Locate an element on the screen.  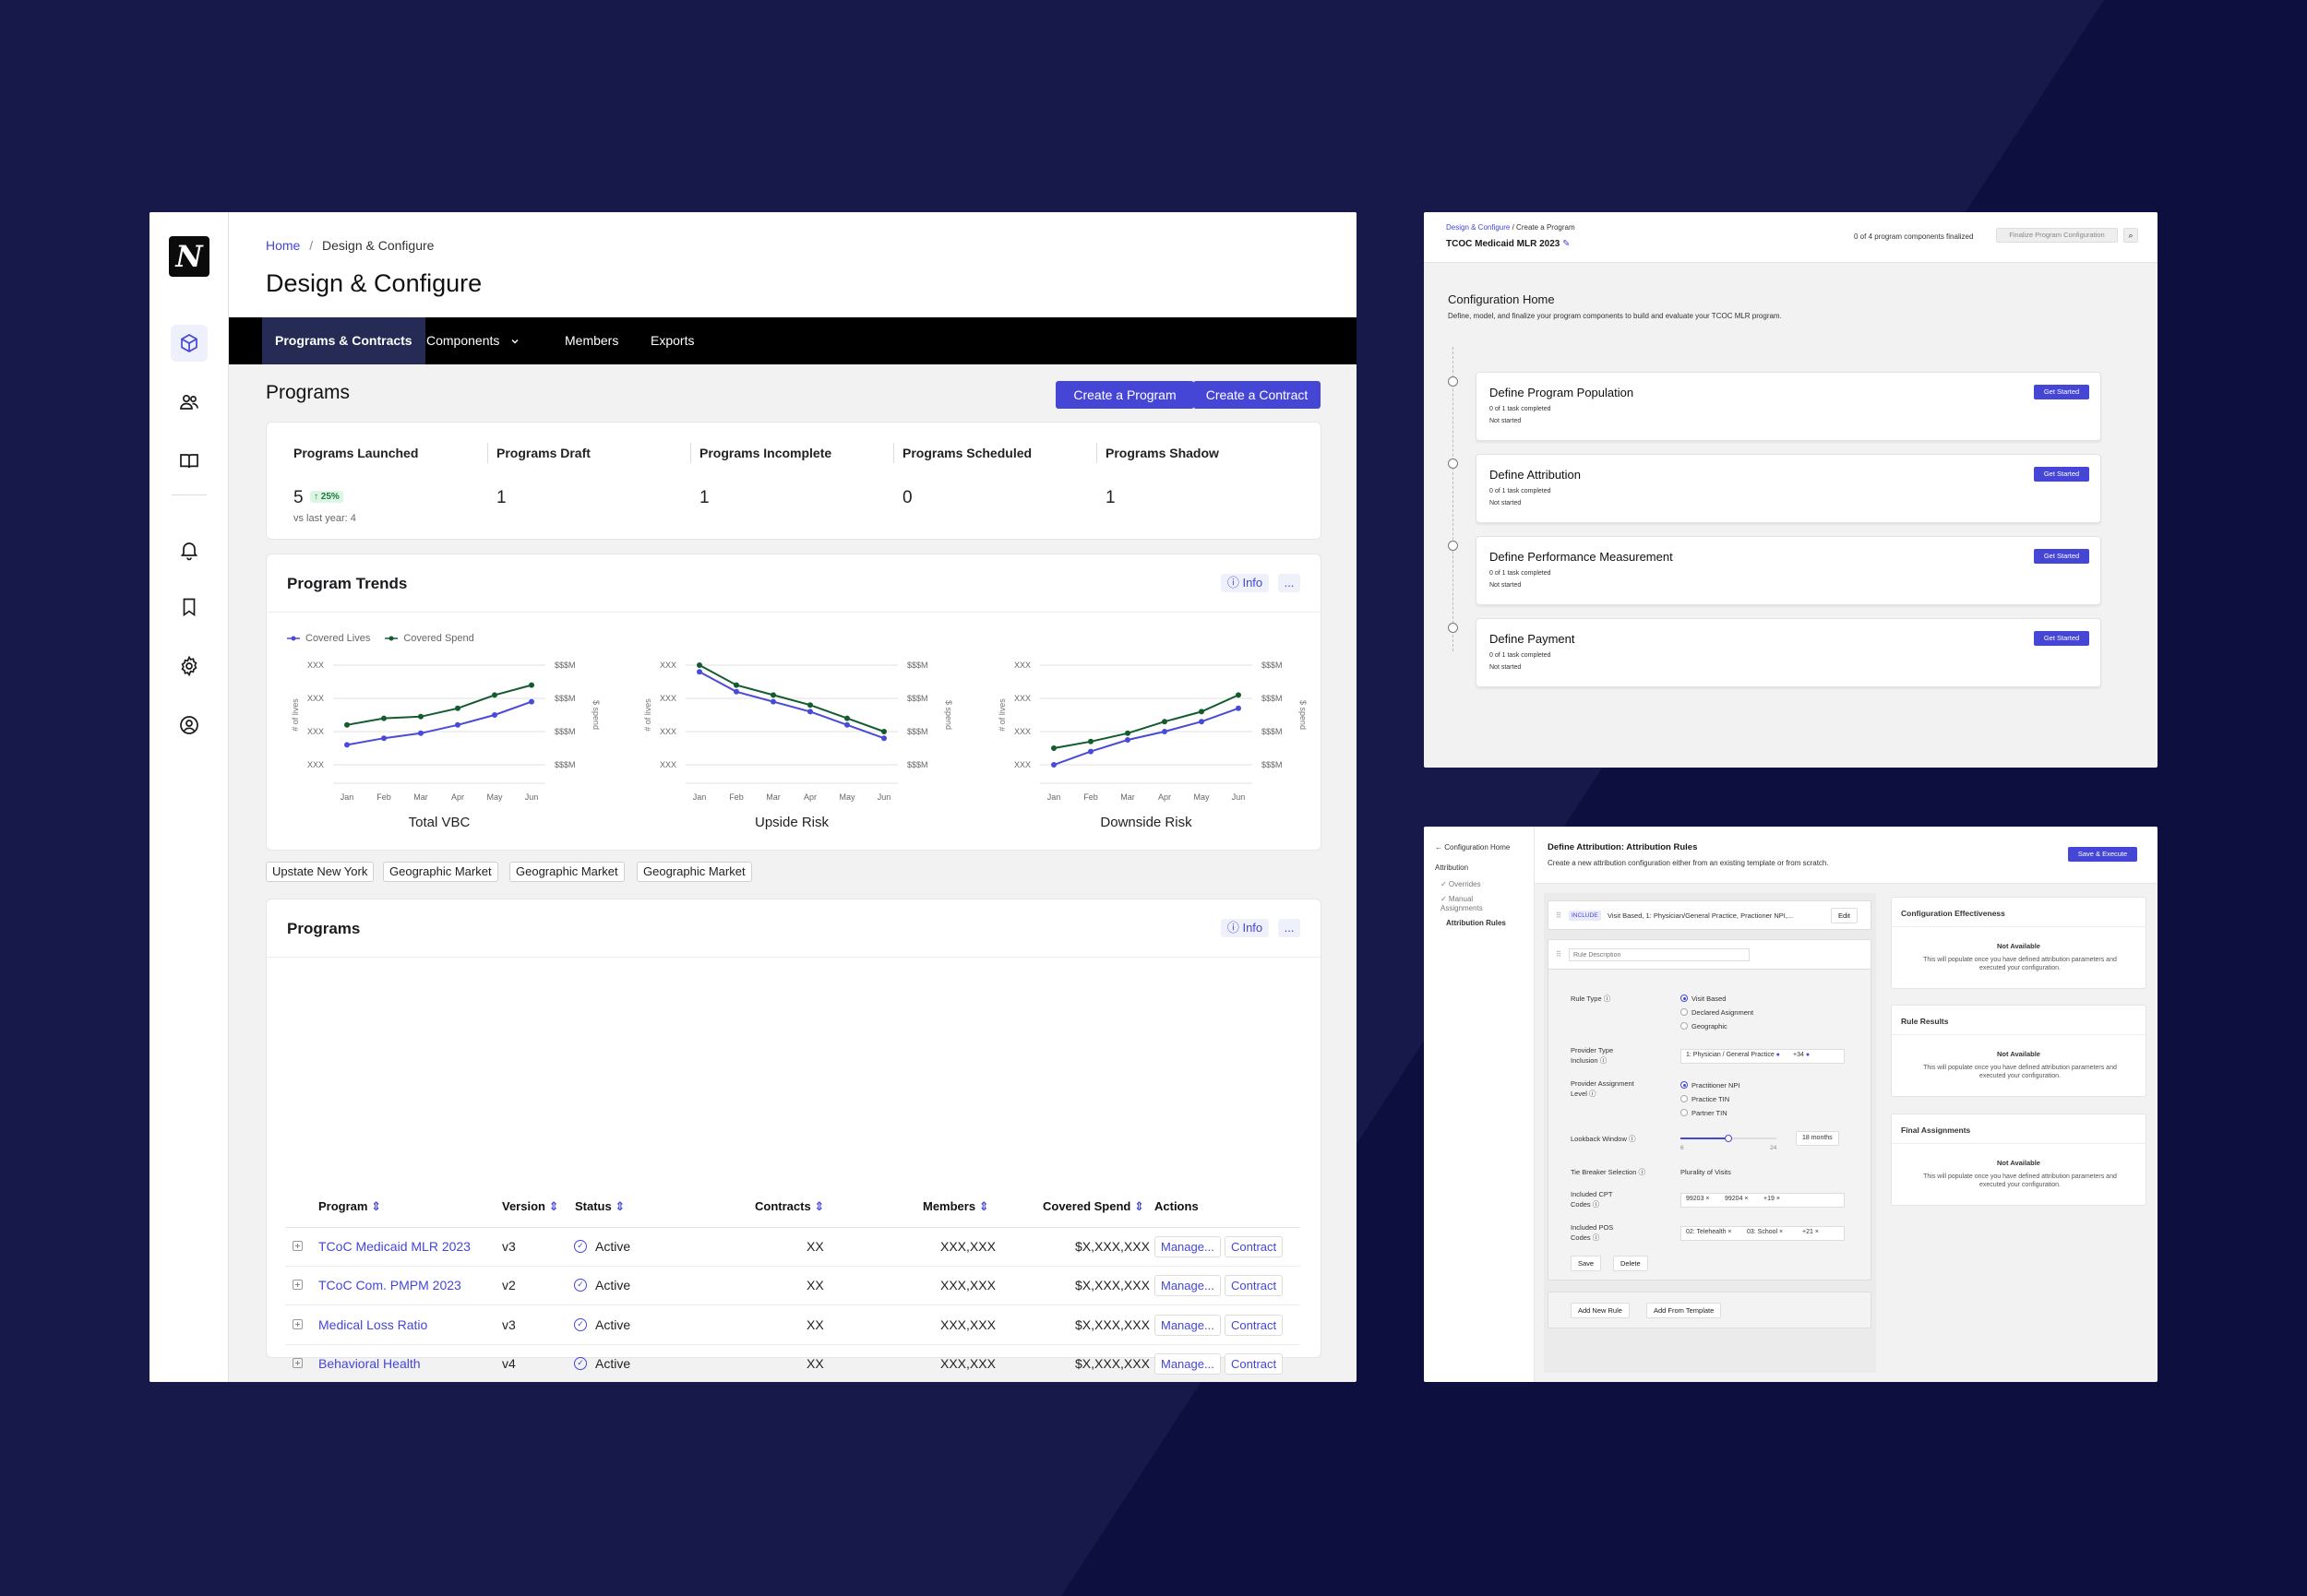
lookback-slider-track is located at coordinates (1728, 1138).